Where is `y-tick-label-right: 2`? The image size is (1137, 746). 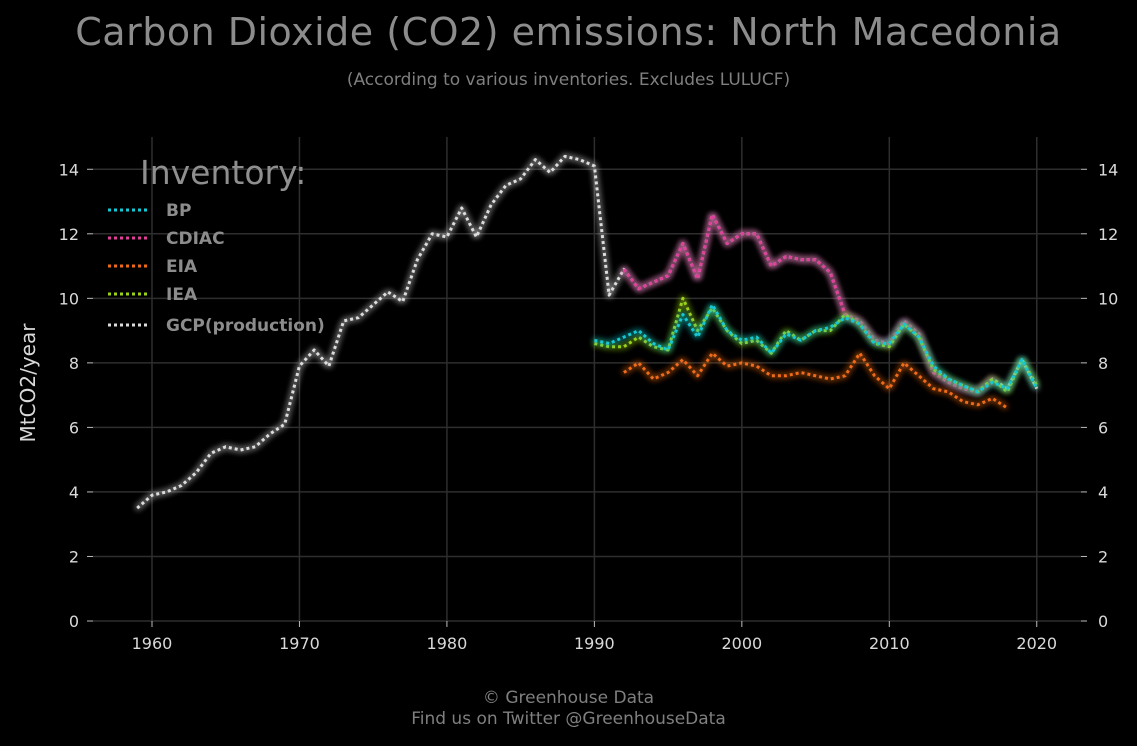
y-tick-label-right: 2 is located at coordinates (1103, 556).